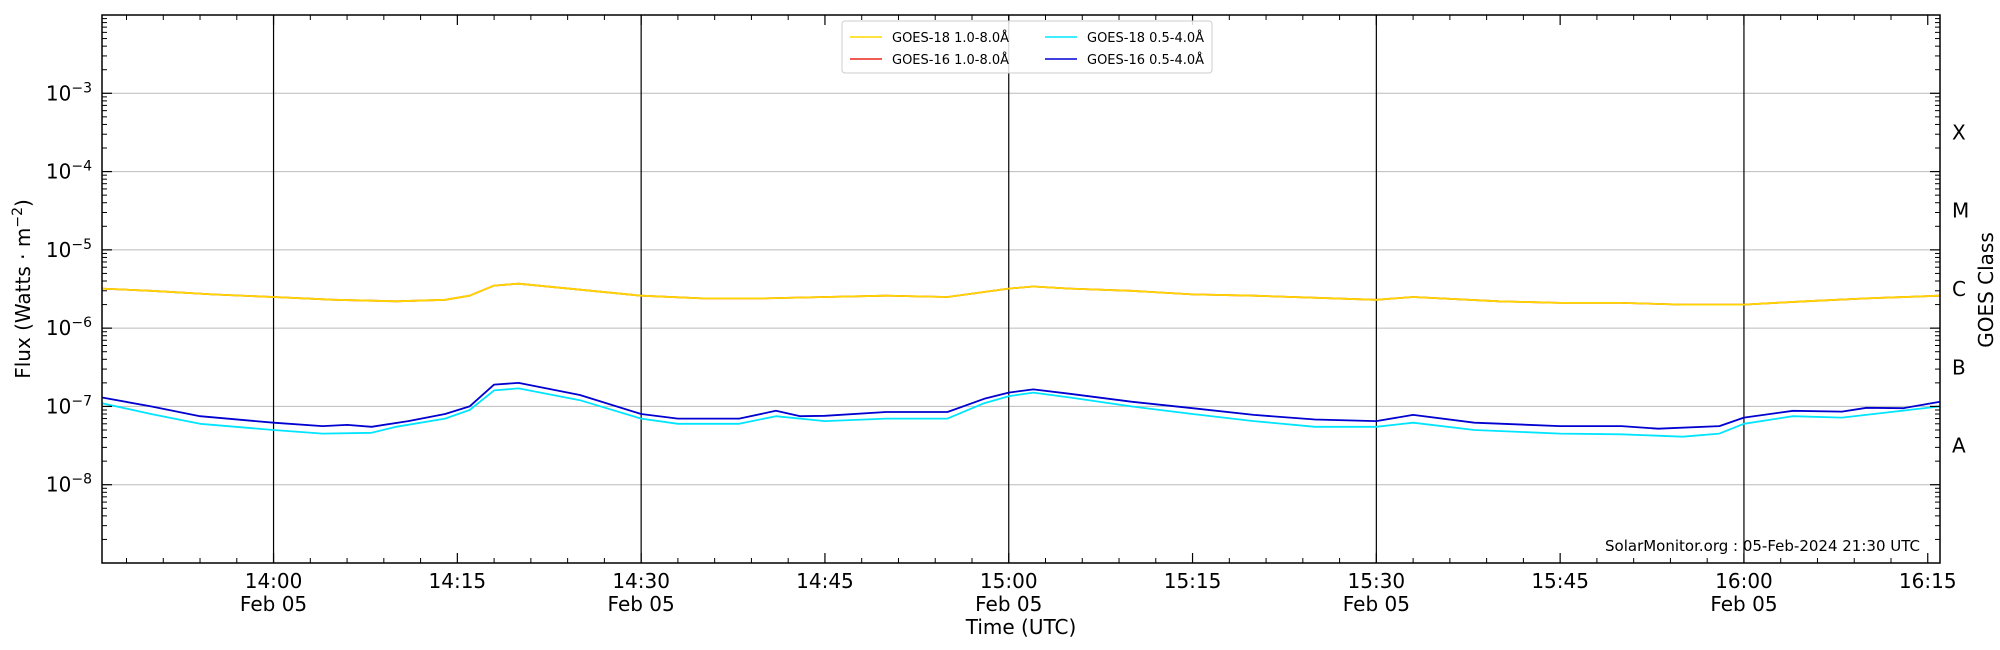 This screenshot has width=2000, height=650. What do you see at coordinates (1959, 132) in the screenshot?
I see `goes-class-label: X` at bounding box center [1959, 132].